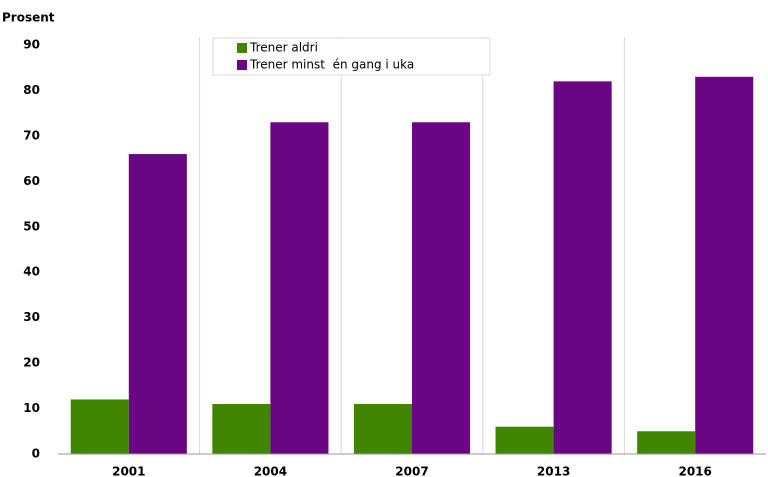 The image size is (768, 477). I want to click on legend-label: Trener aldri, so click(283, 48).